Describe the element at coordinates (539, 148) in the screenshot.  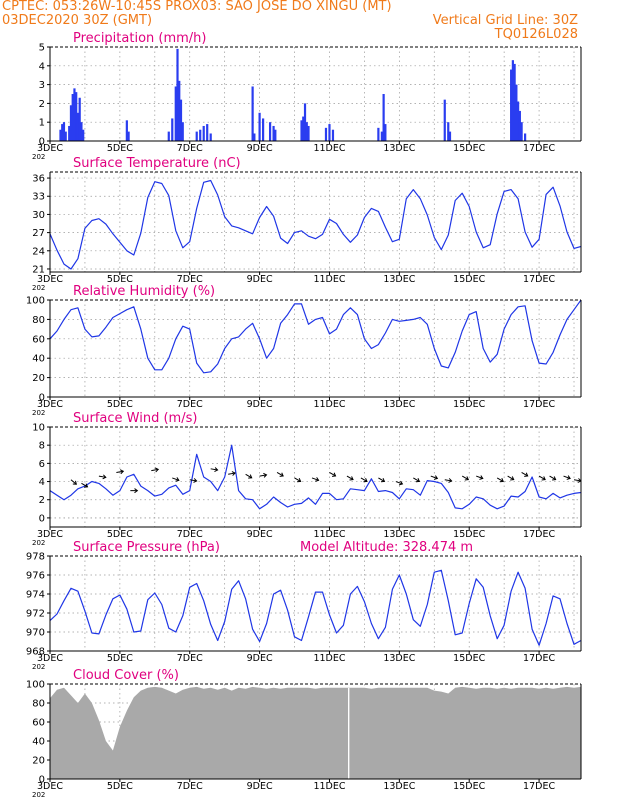
I see `precip-xtick-label: 17DEC` at that location.